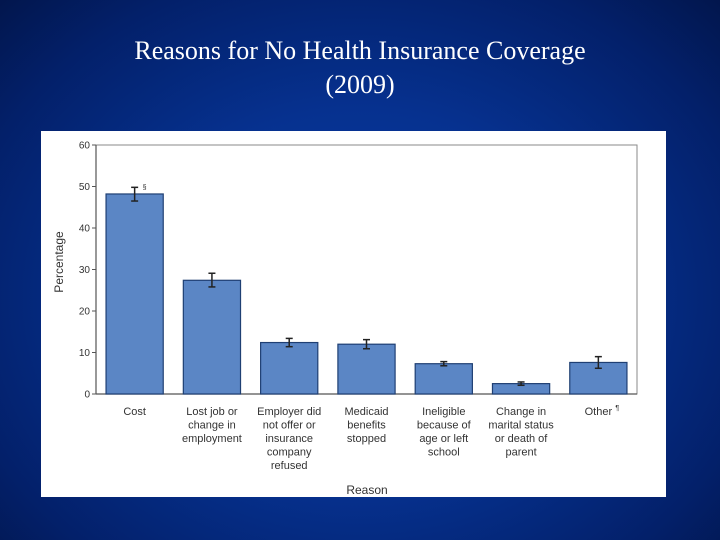 Image resolution: width=720 pixels, height=540 pixels. Describe the element at coordinates (87, 395) in the screenshot. I see `y-tick-label: 0` at that location.